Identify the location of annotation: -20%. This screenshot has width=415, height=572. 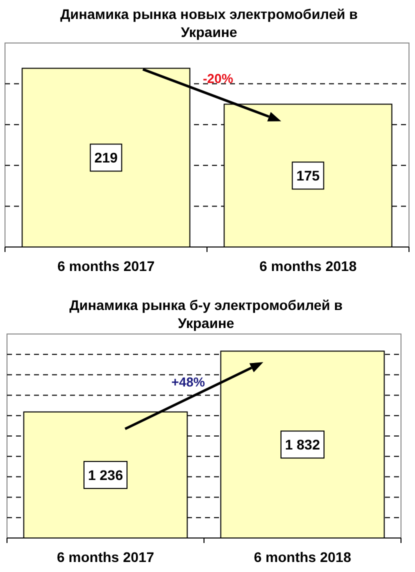
(218, 78).